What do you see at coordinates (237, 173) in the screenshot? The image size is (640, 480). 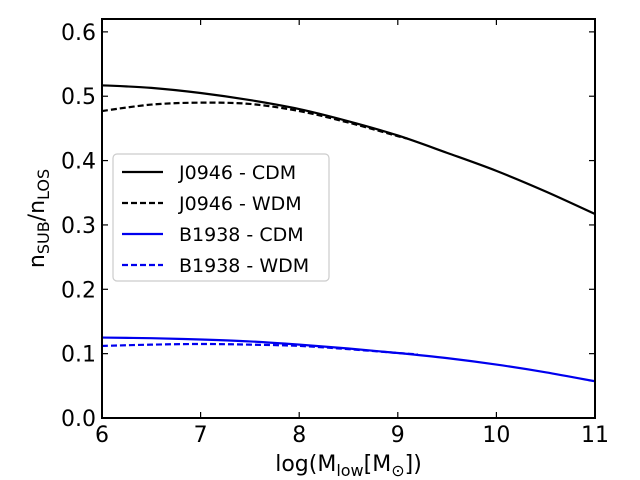 I see `legend-label: J0946 - CDM` at bounding box center [237, 173].